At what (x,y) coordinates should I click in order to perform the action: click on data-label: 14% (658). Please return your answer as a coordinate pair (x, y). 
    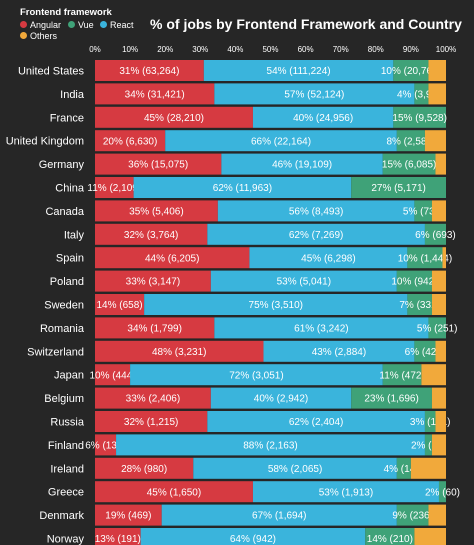
    Looking at the image, I should click on (119, 305).